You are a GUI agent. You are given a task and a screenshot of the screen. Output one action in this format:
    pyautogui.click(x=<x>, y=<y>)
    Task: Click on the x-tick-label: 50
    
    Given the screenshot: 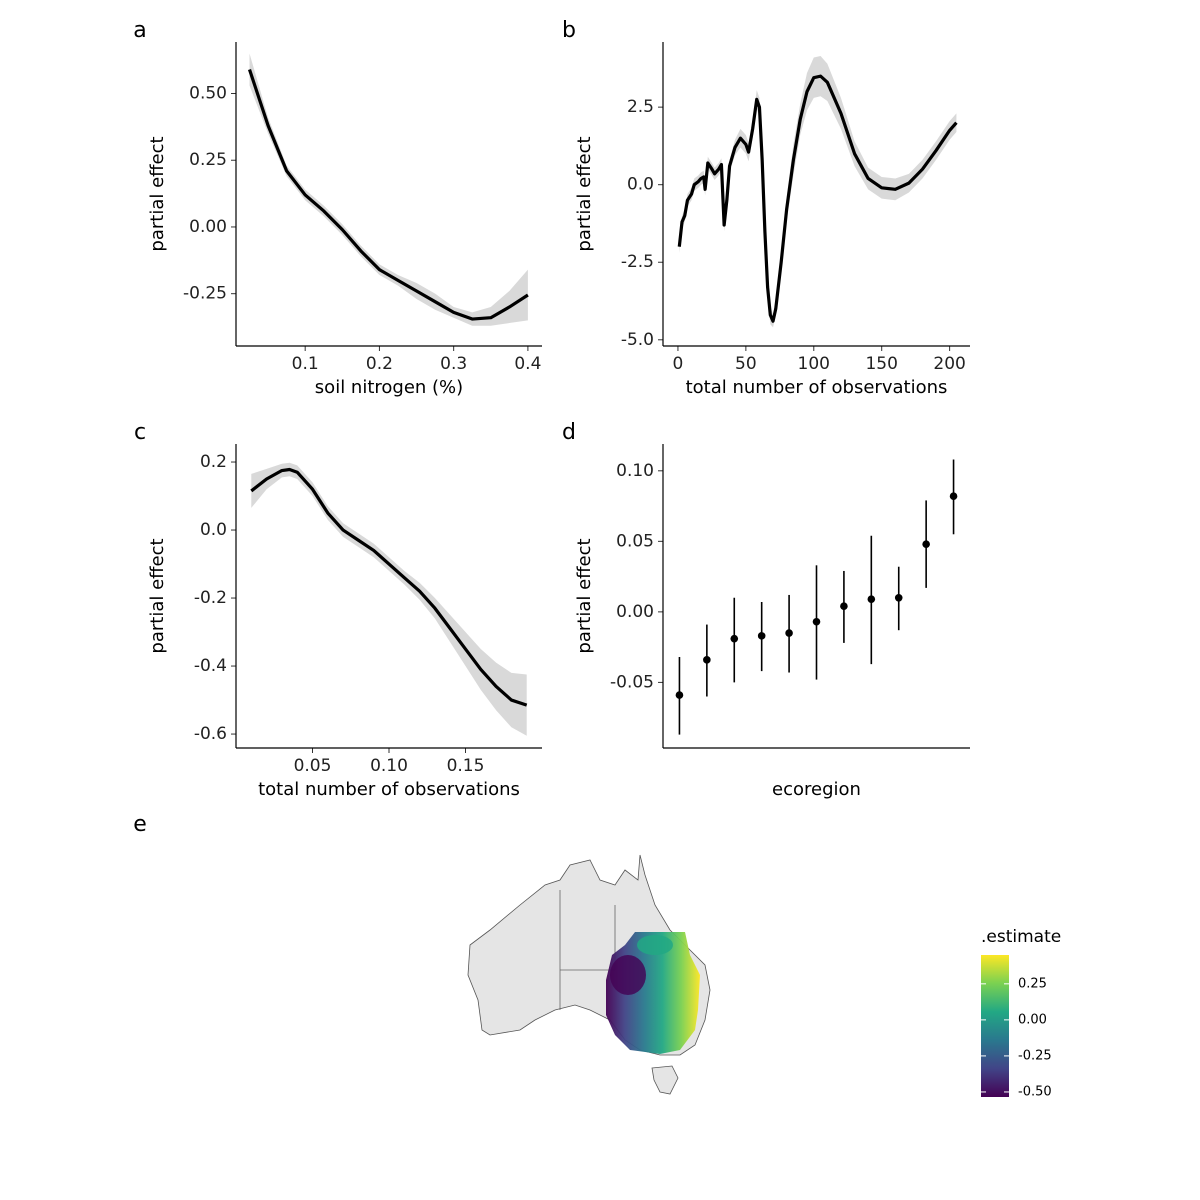 What is the action you would take?
    pyautogui.click(x=746, y=364)
    